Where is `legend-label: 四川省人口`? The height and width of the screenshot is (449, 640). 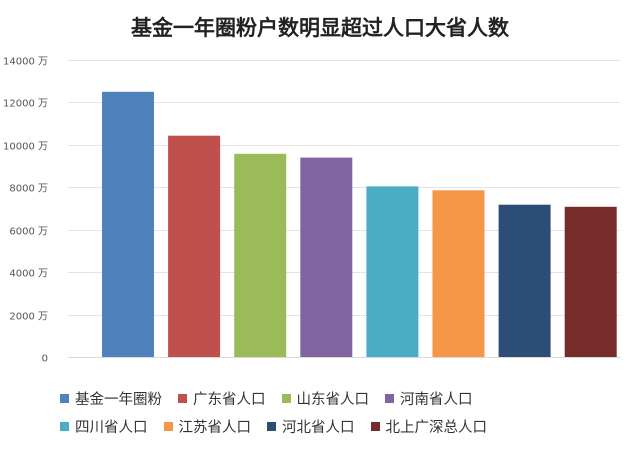 legend-label: 四川省人口 is located at coordinates (111, 427).